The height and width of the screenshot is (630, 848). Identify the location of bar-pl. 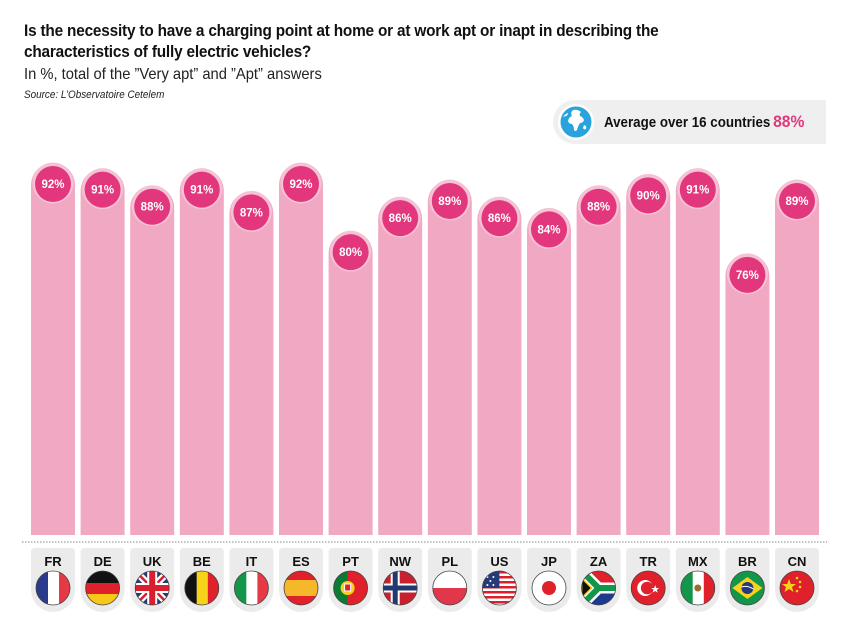
(449, 358).